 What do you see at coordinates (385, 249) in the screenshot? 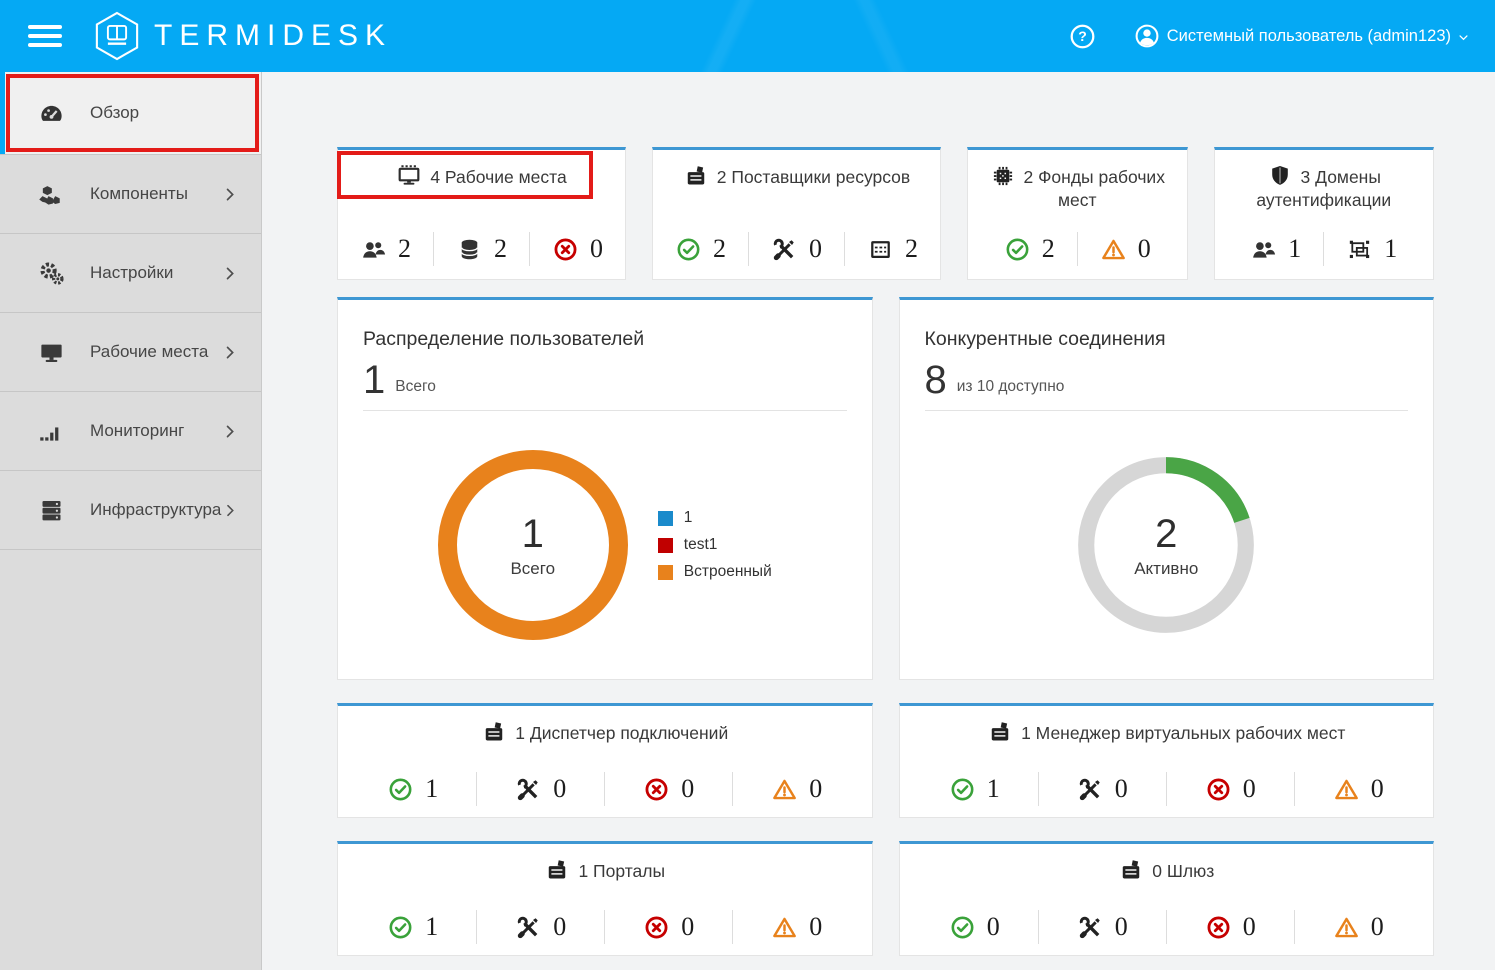
I see `stat-users: 2` at bounding box center [385, 249].